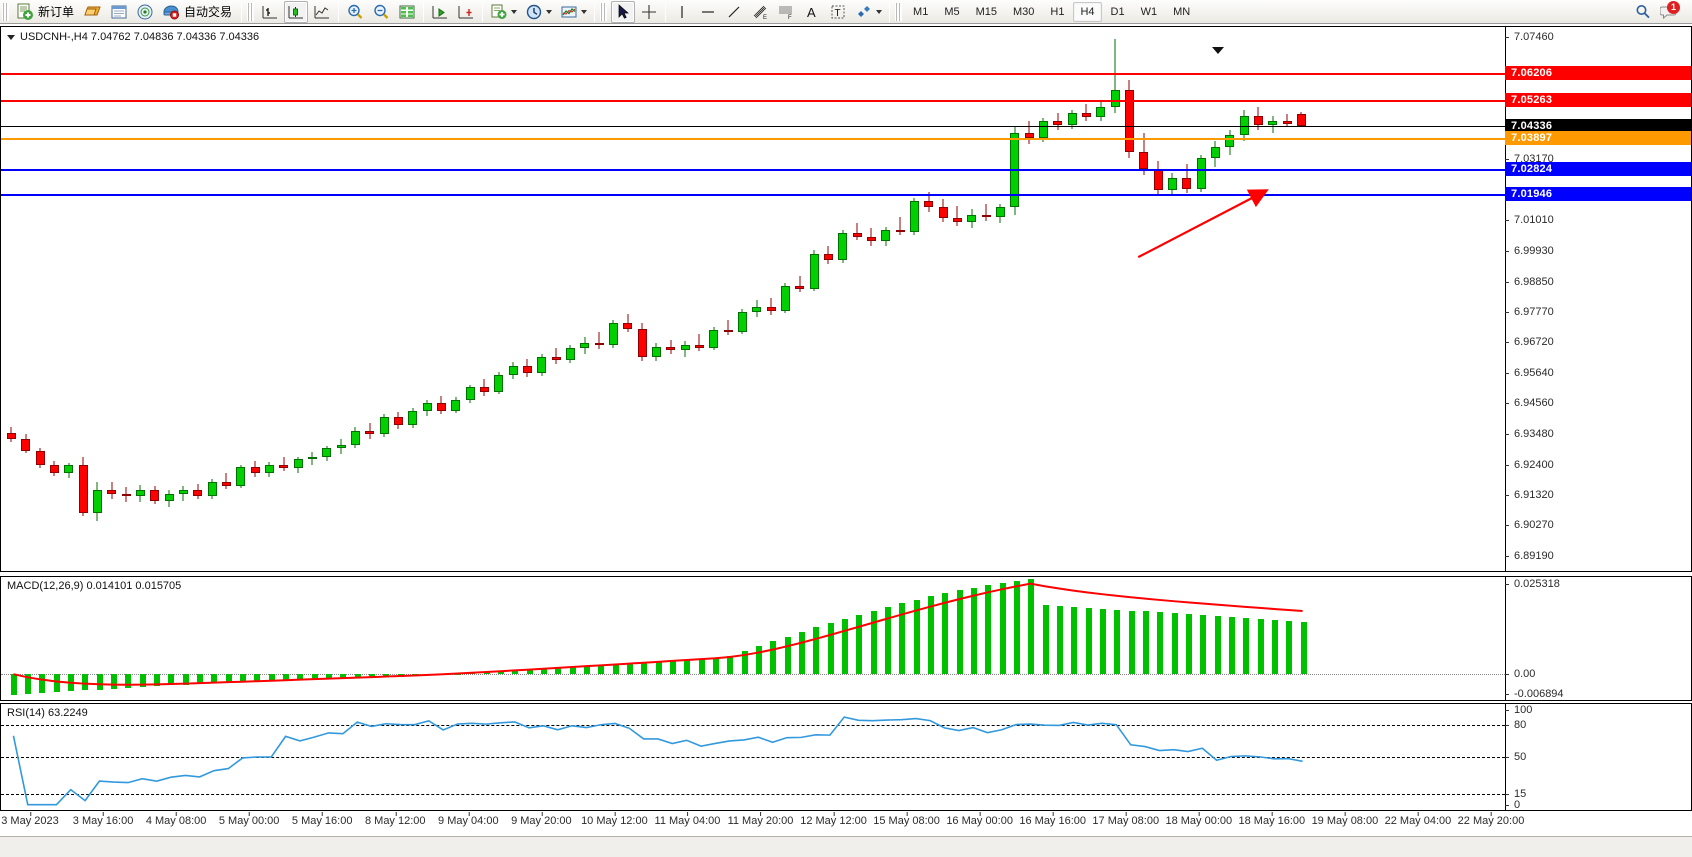  Describe the element at coordinates (708, 12) in the screenshot. I see `horizontal-line-button` at that location.